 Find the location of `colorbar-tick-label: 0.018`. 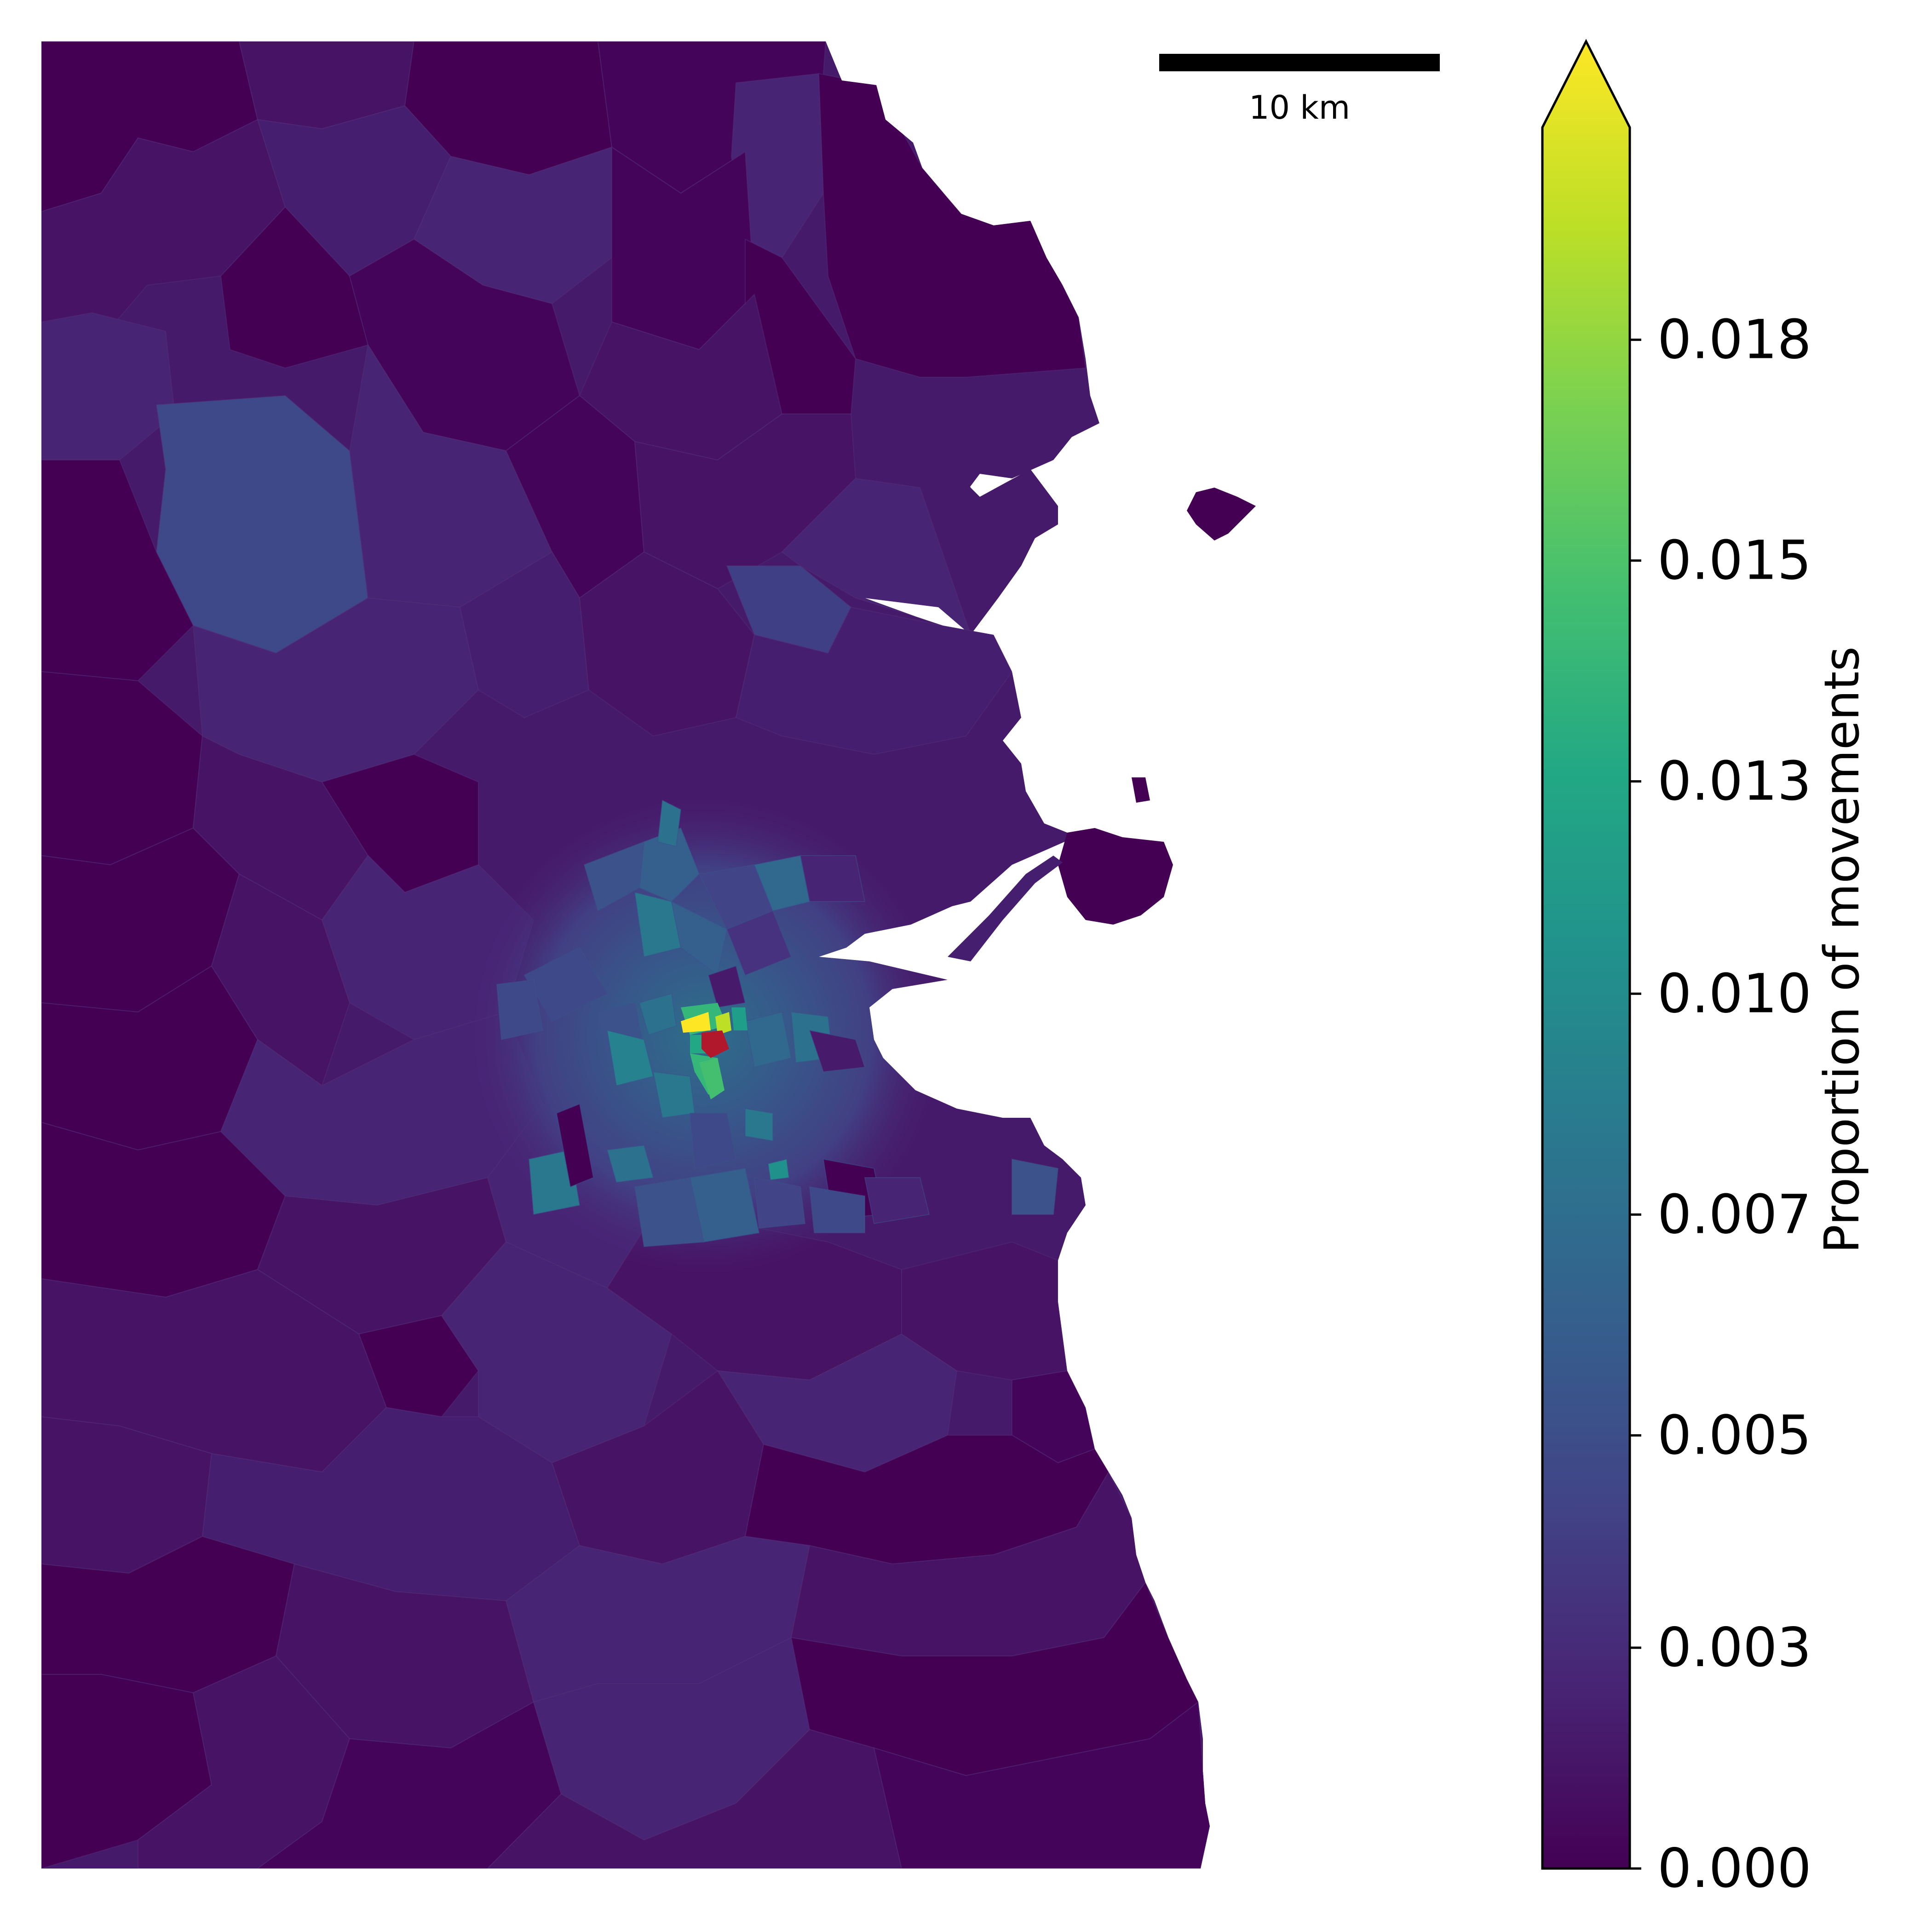

colorbar-tick-label: 0.018 is located at coordinates (1734, 339).